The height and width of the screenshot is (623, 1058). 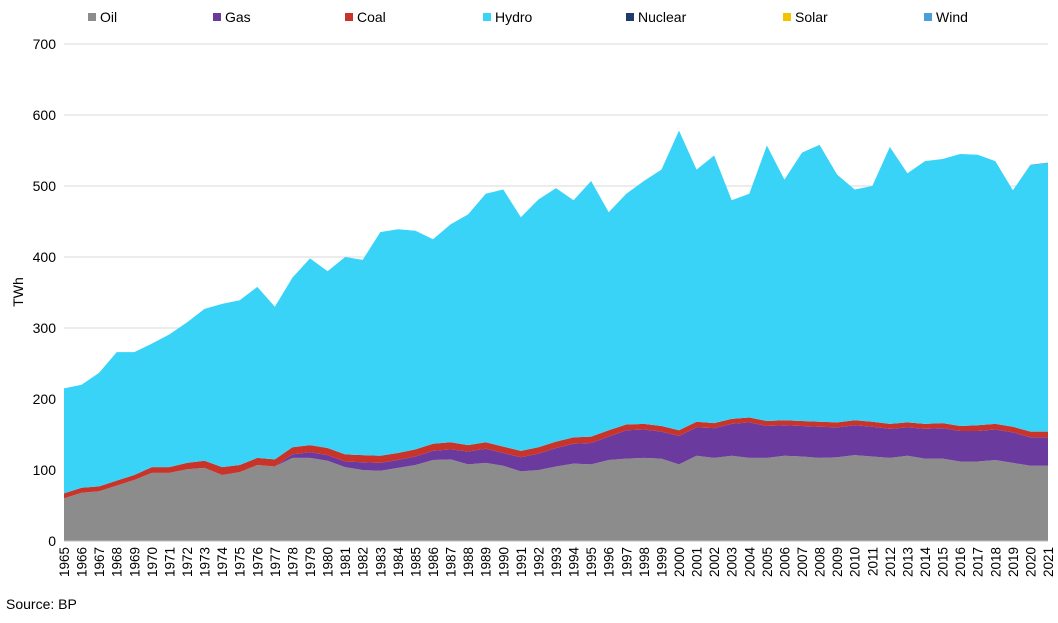 I want to click on y-tick-label: 700, so click(x=45, y=44).